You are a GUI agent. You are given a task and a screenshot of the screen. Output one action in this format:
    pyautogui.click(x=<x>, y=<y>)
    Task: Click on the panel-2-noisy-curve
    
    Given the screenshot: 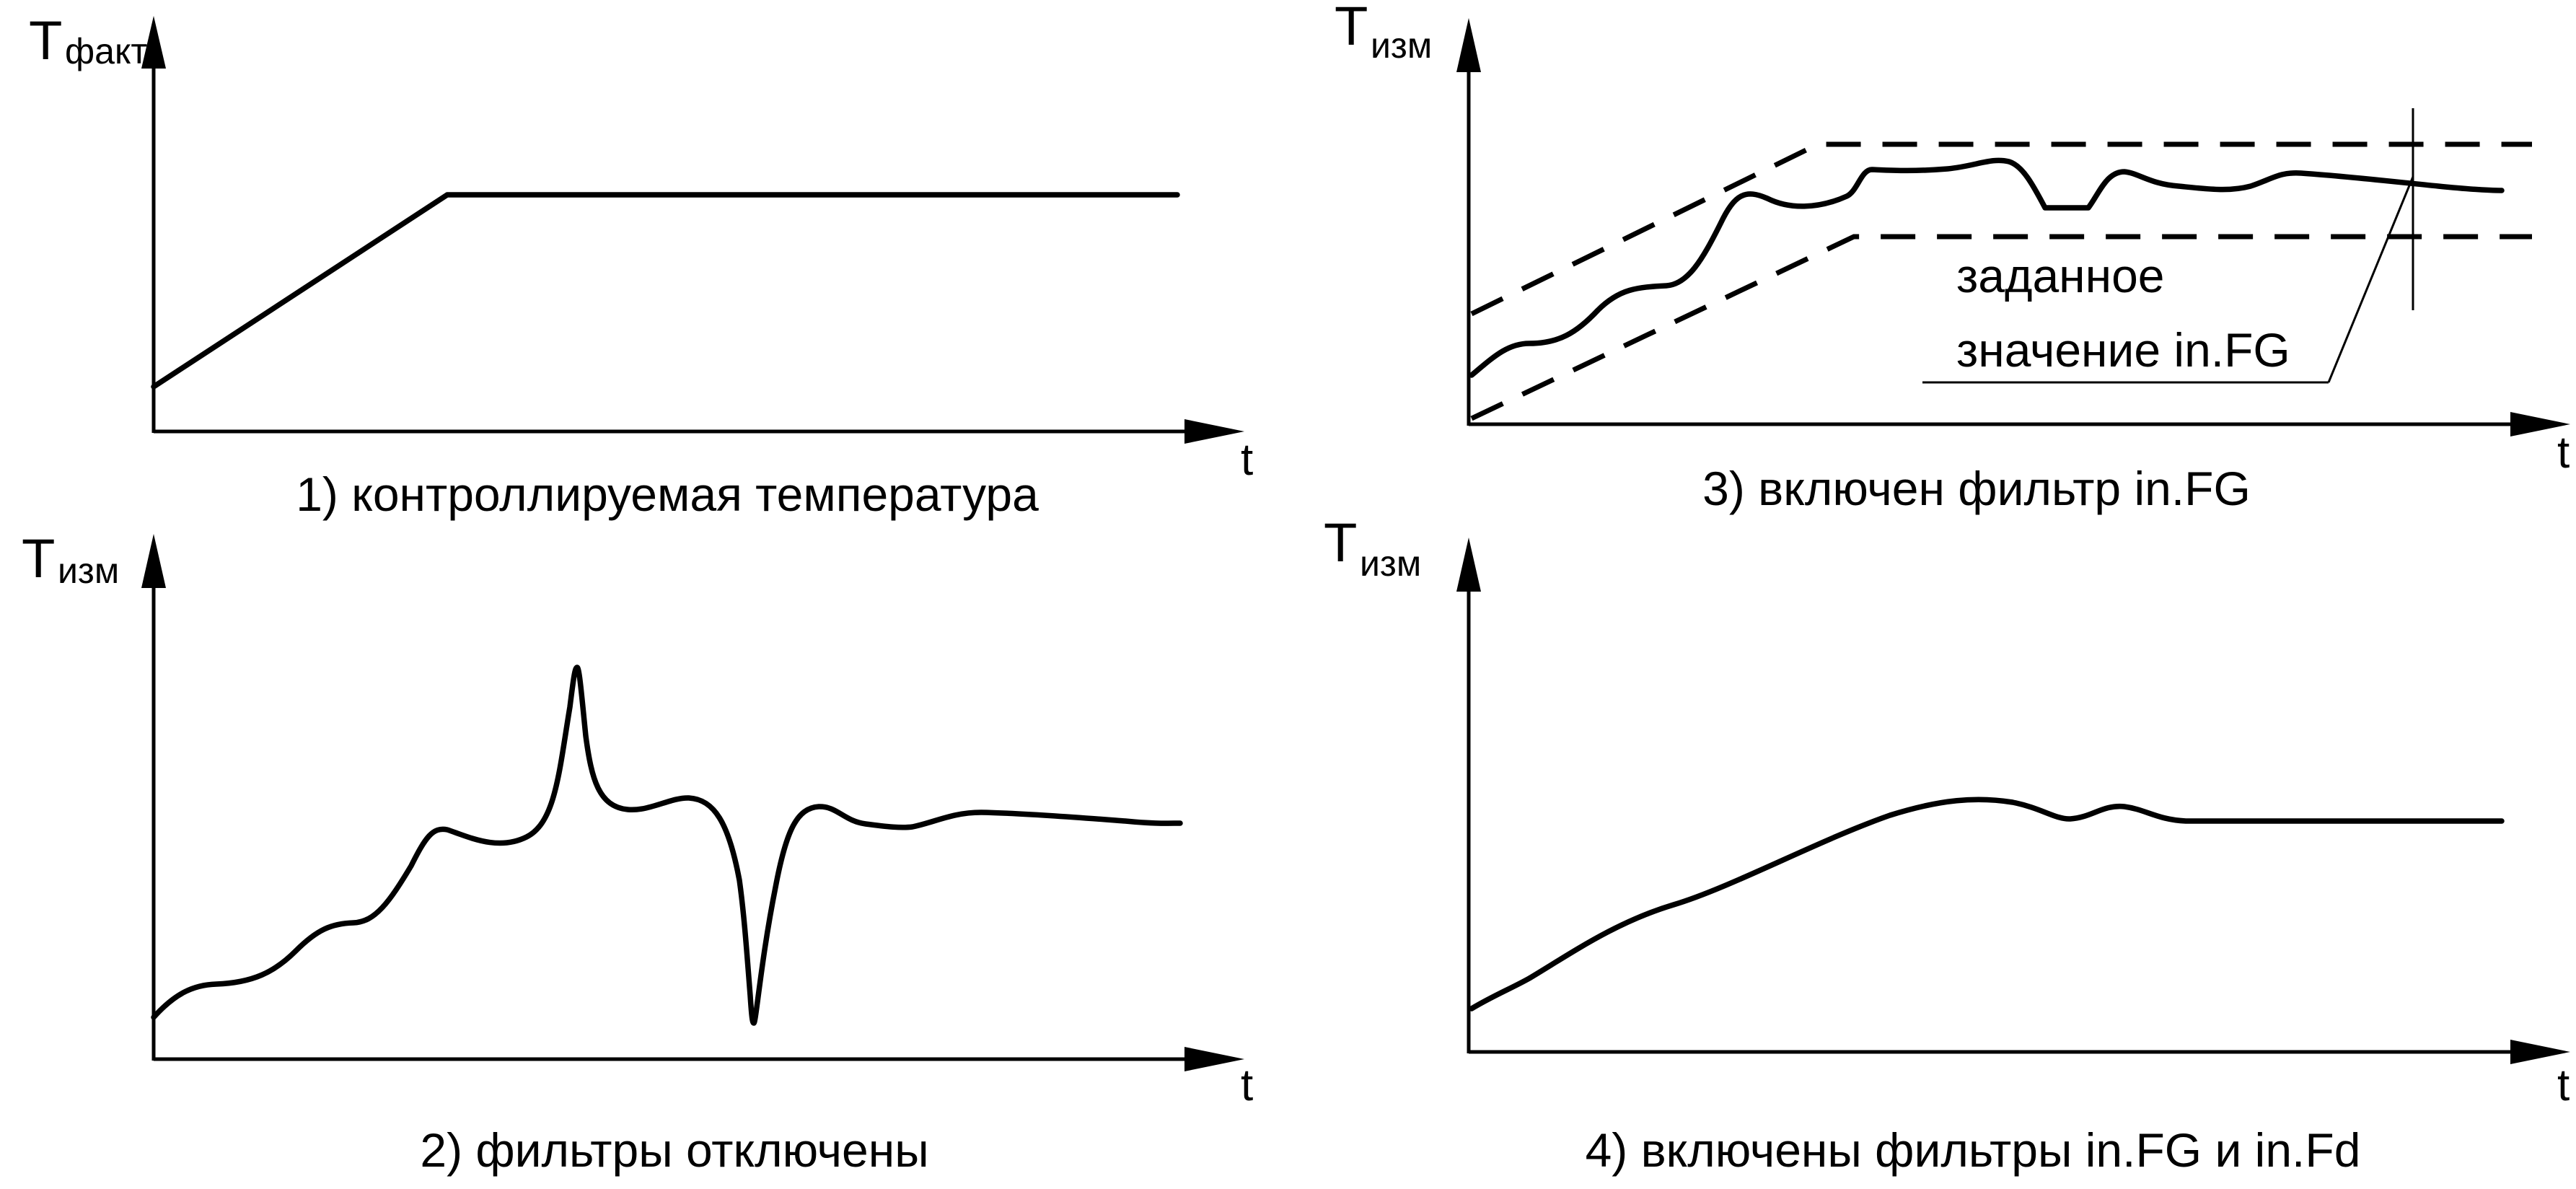 What is the action you would take?
    pyautogui.click(x=667, y=845)
    